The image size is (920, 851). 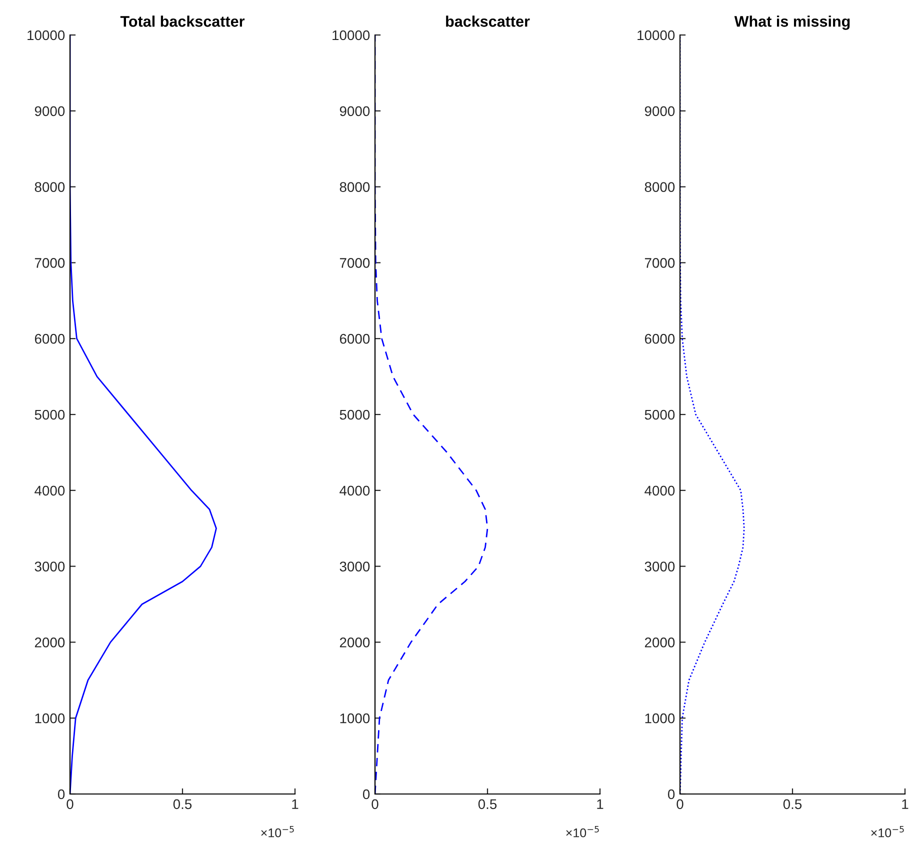 I want to click on chart-title: Total backscatter, so click(x=182, y=21).